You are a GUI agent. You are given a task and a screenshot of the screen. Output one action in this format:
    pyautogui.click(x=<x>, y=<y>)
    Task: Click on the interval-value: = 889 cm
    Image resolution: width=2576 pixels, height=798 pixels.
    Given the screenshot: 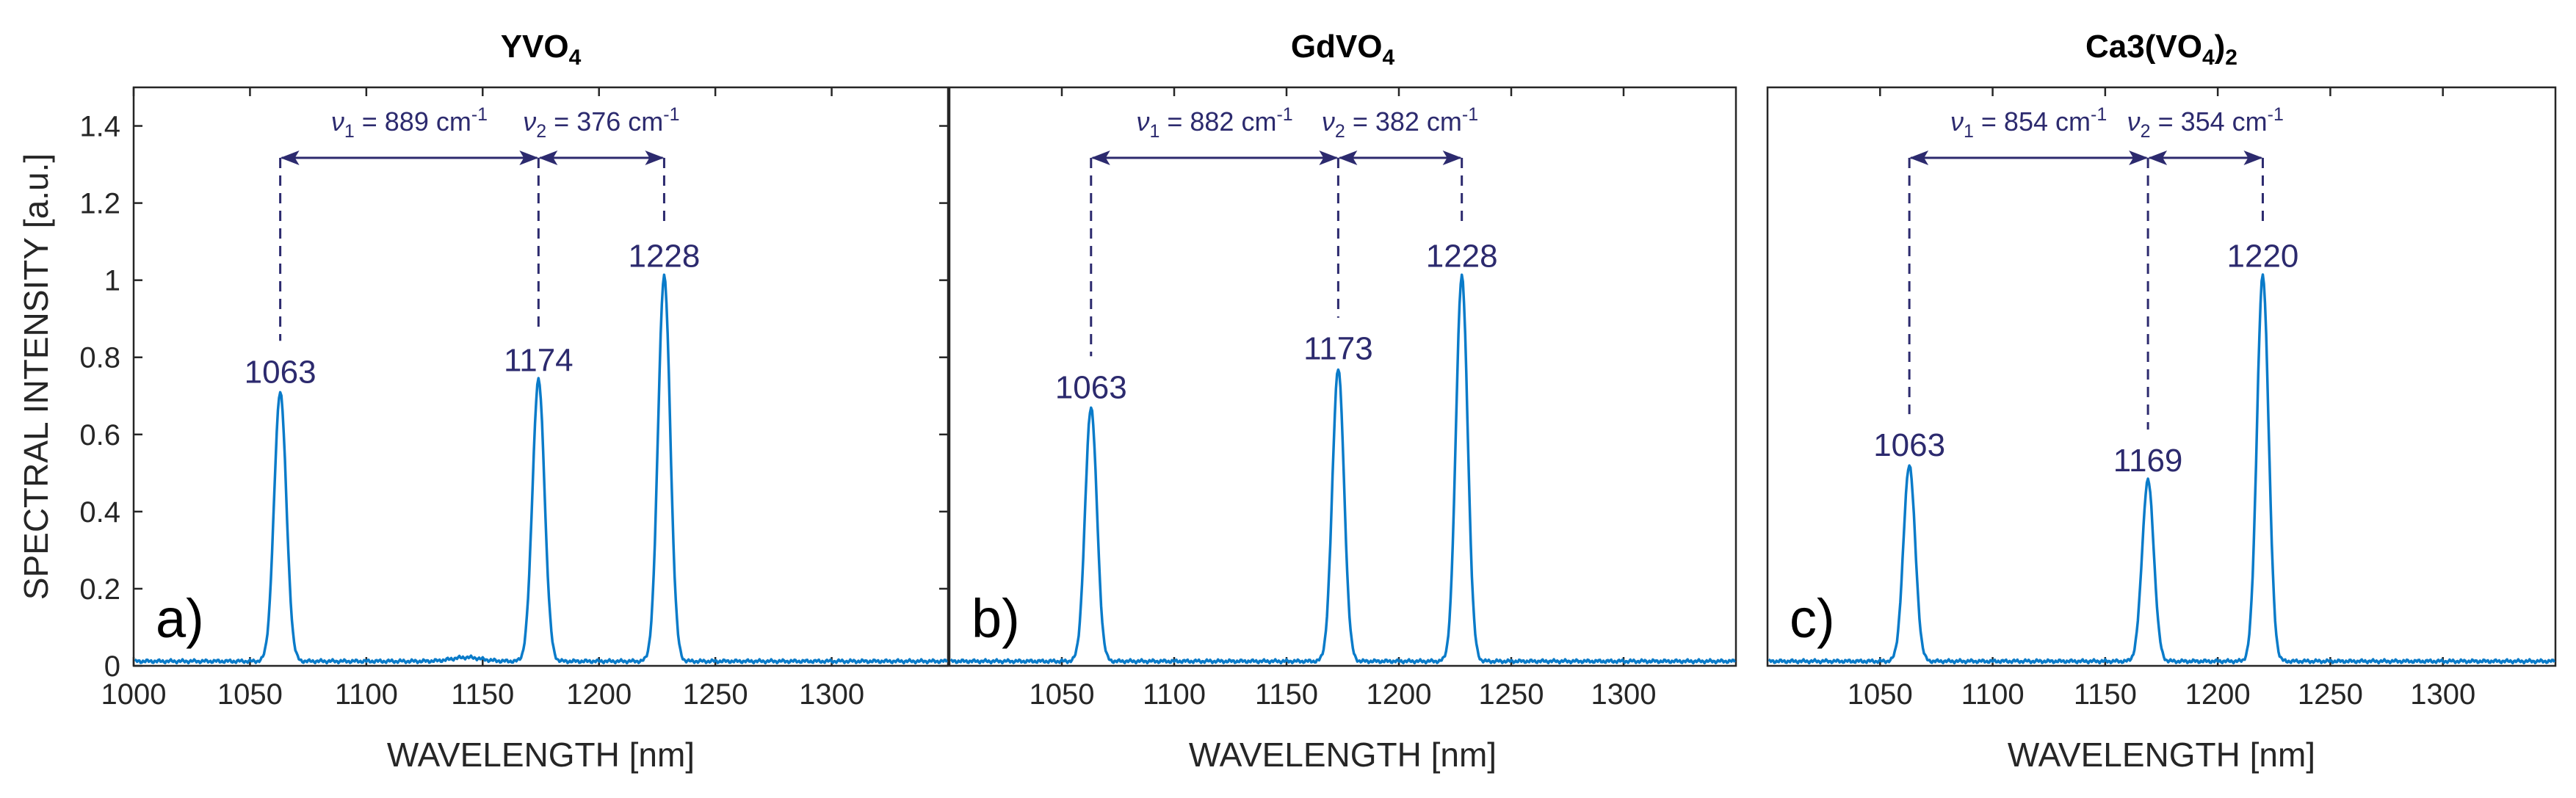 What is the action you would take?
    pyautogui.click(x=413, y=121)
    